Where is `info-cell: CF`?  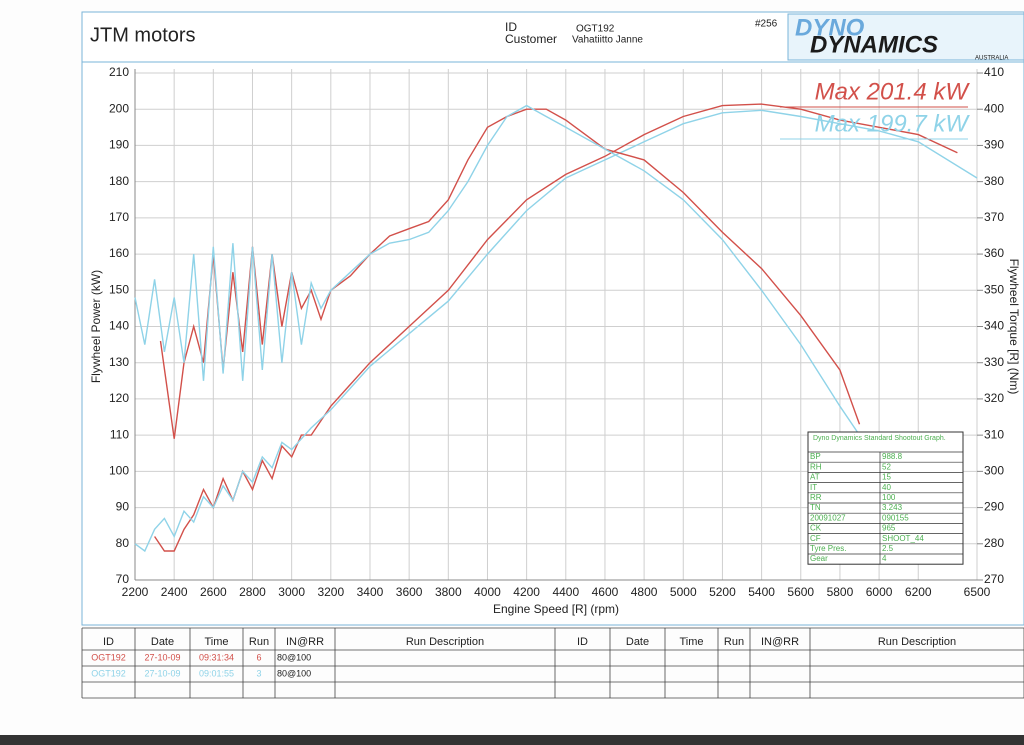
info-cell: CF is located at coordinates (815, 538).